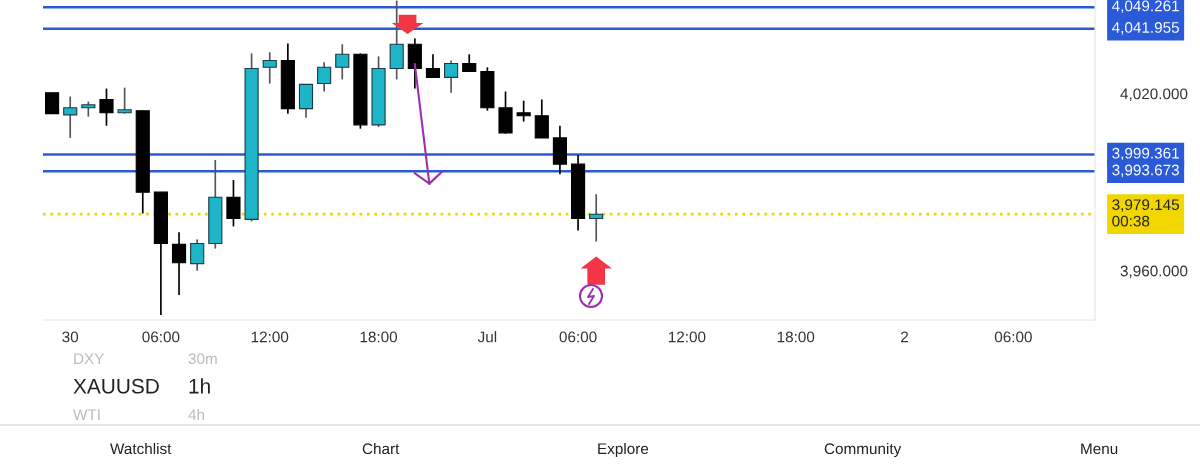 The image size is (1200, 475). What do you see at coordinates (1145, 154) in the screenshot?
I see `ref-line-label: 3,999.361` at bounding box center [1145, 154].